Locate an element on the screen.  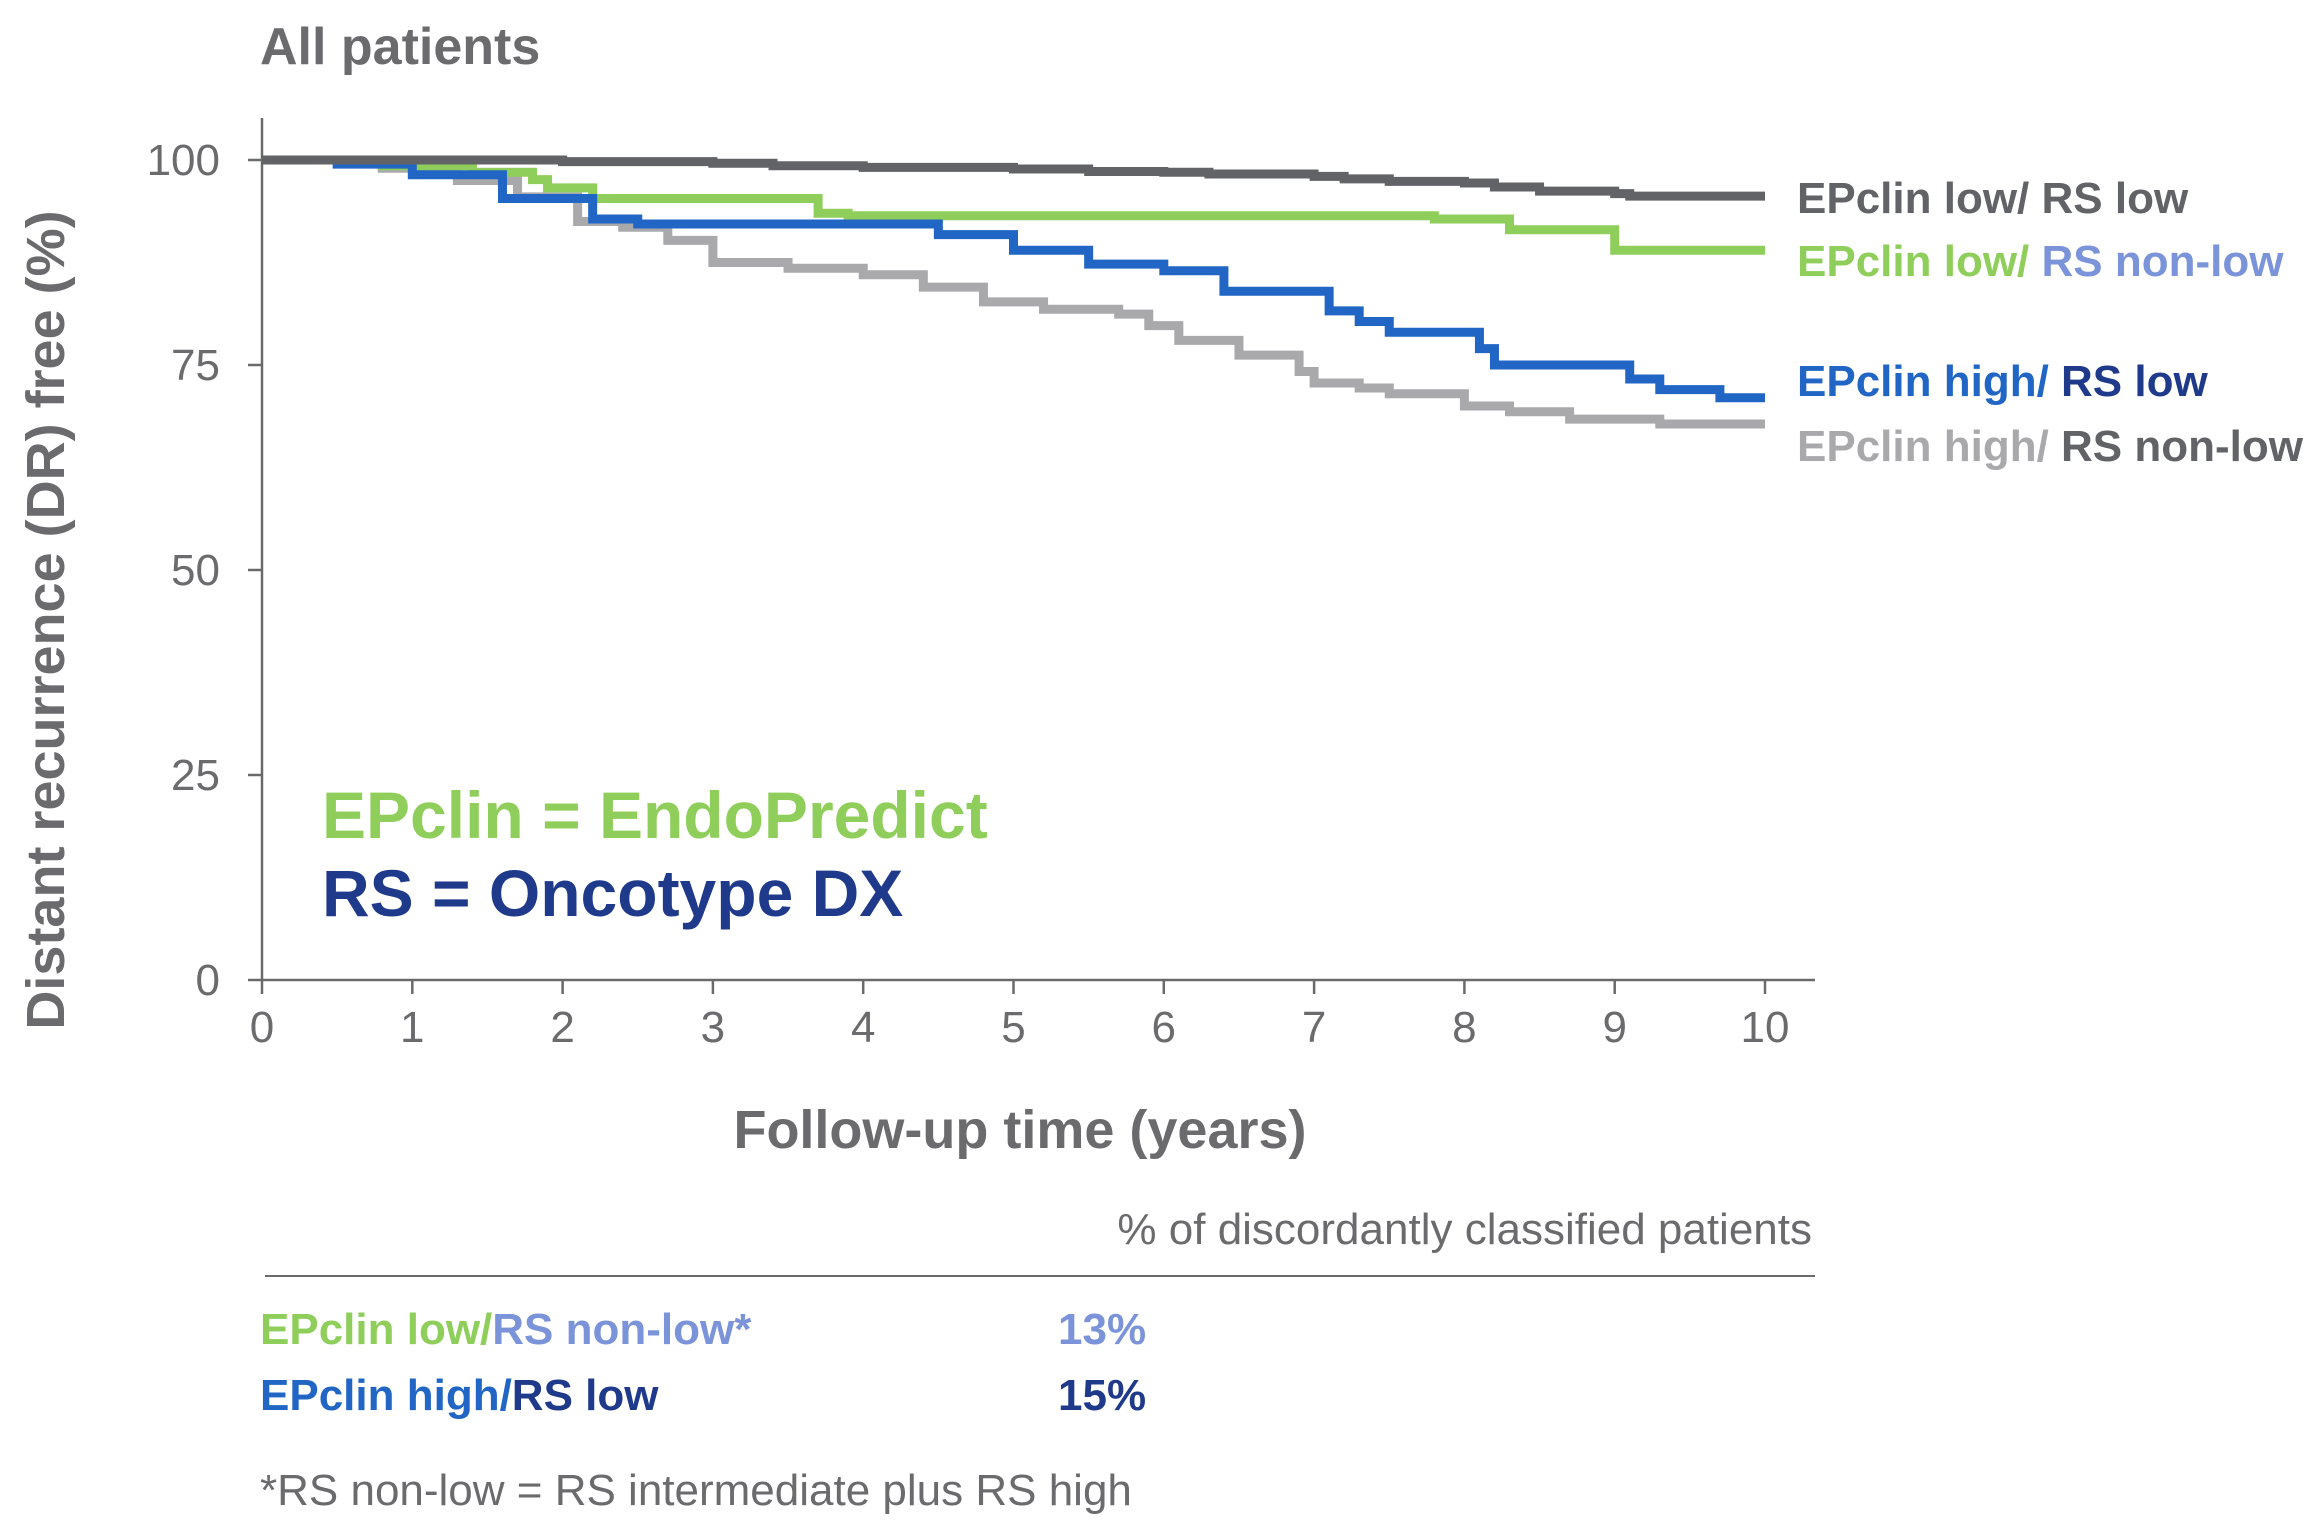
y-tick-label: 25 is located at coordinates (195, 775).